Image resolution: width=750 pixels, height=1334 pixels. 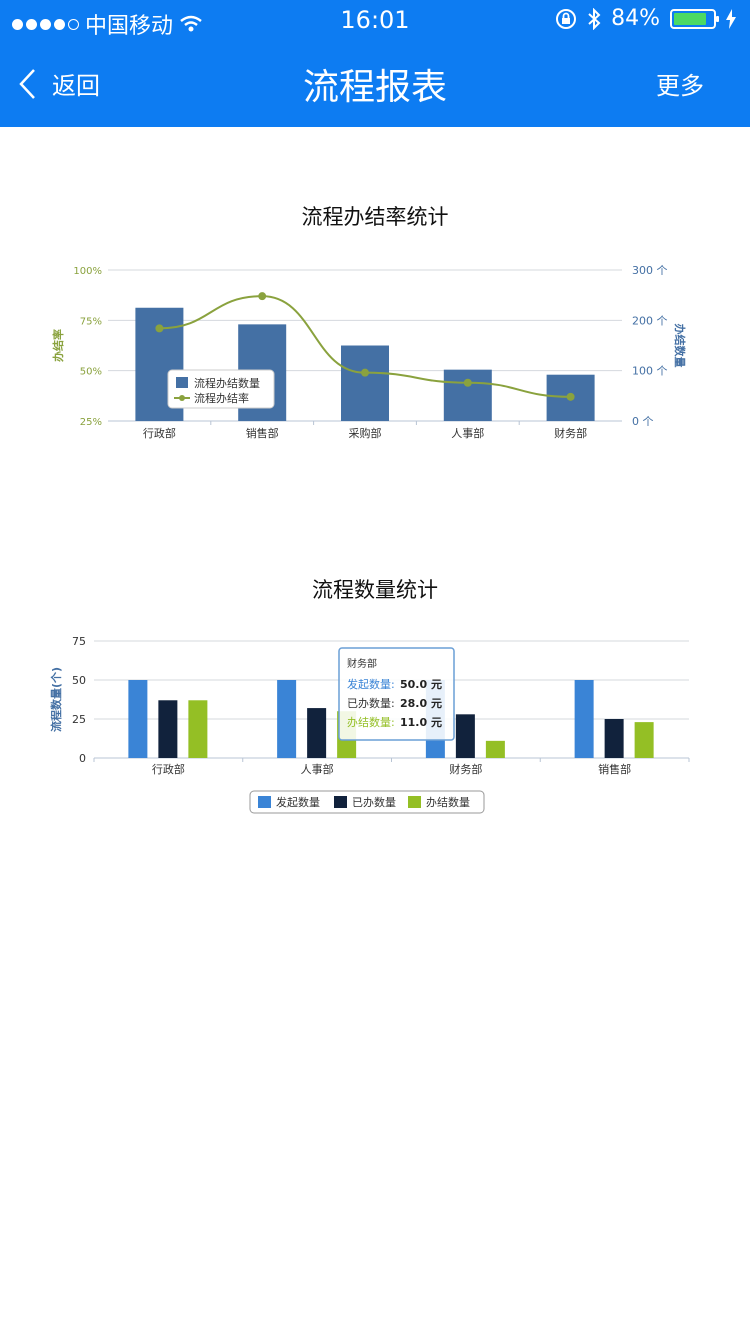 I want to click on y-right-tick-label: 300 个, so click(x=650, y=270).